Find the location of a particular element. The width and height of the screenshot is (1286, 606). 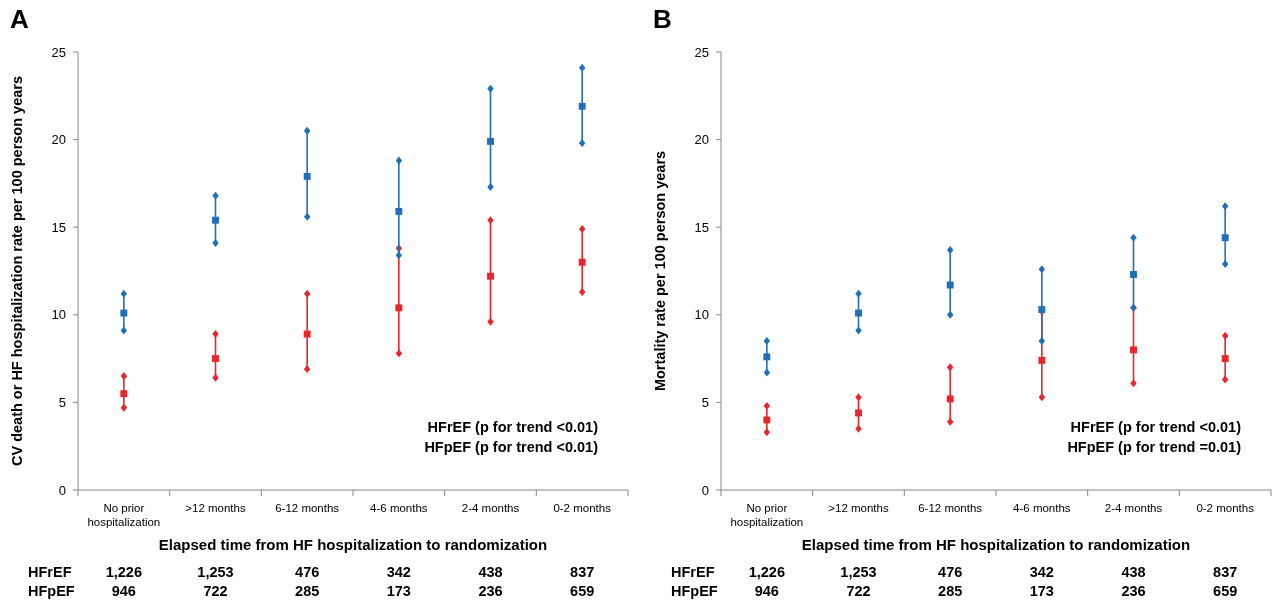

y-axis-title: CV death or HF hospitalization rate per 100 person years is located at coordinates (17, 271).